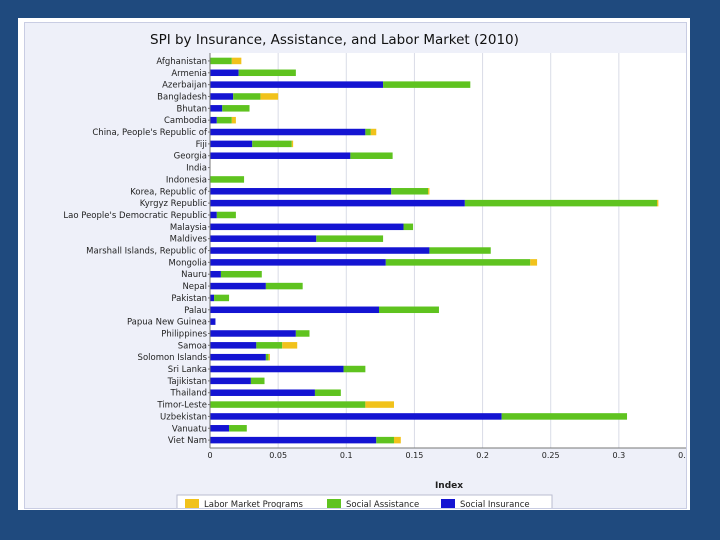  What do you see at coordinates (181, 62) in the screenshot?
I see `category-label: Afghanistan` at bounding box center [181, 62].